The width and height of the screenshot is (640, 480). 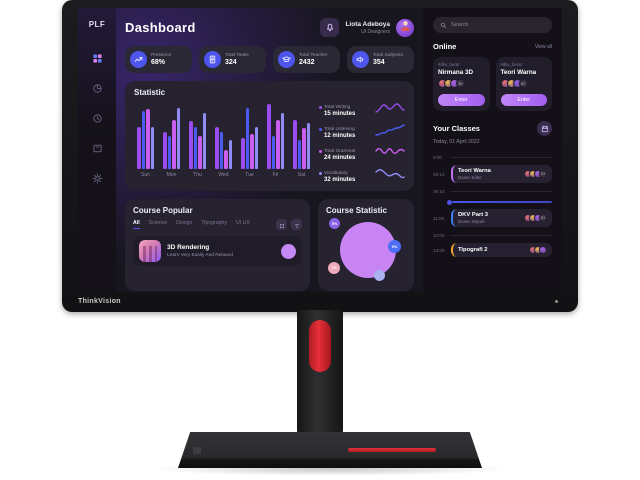 I want to click on search-icon, so click(x=443, y=25).